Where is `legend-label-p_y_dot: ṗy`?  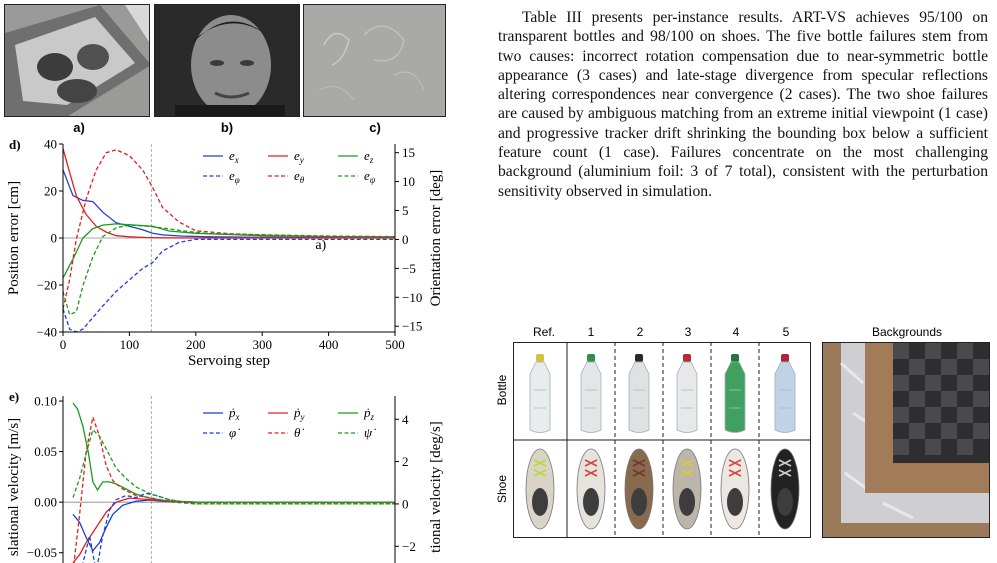 legend-label-p_y_dot: ṗy is located at coordinates (299, 413).